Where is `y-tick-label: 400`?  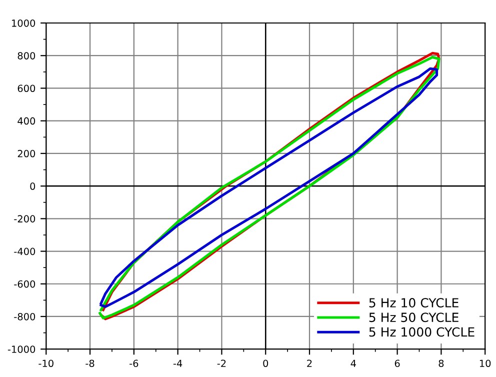
y-tick-label: 400 is located at coordinates (27, 121).